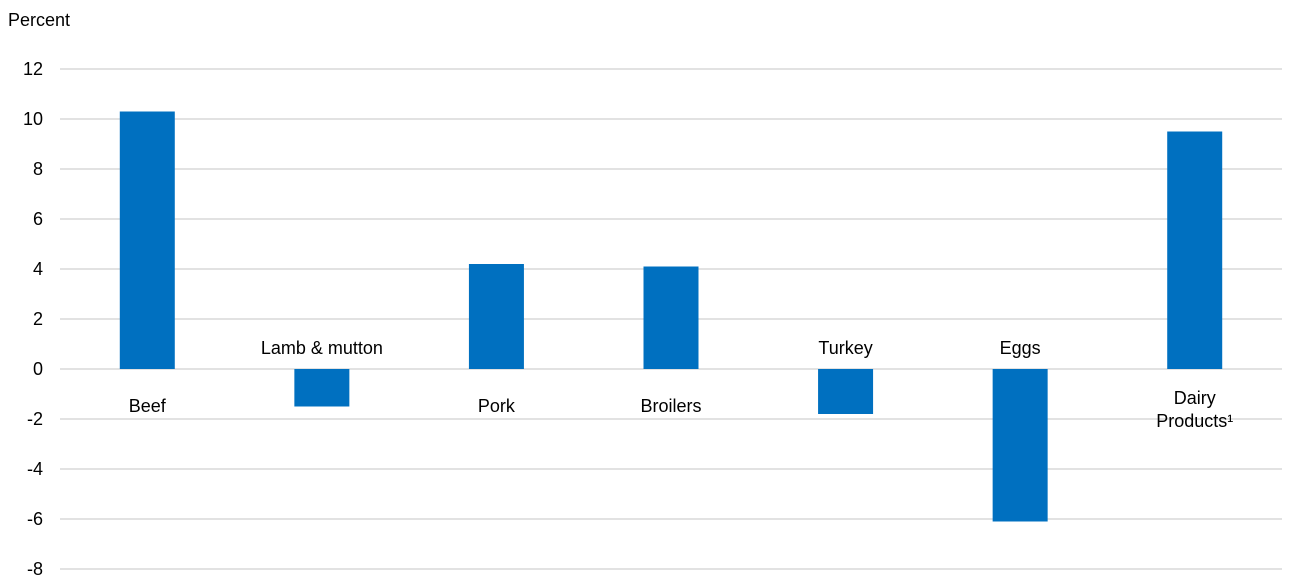 This screenshot has height=580, width=1293. I want to click on category-label: Beef, so click(148, 406).